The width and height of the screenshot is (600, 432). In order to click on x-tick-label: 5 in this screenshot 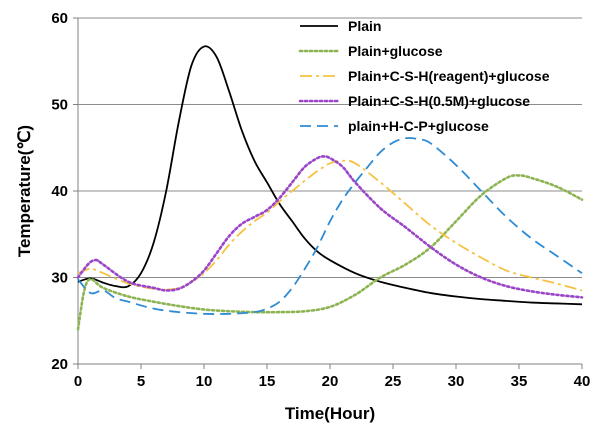, I will do `click(141, 381)`.